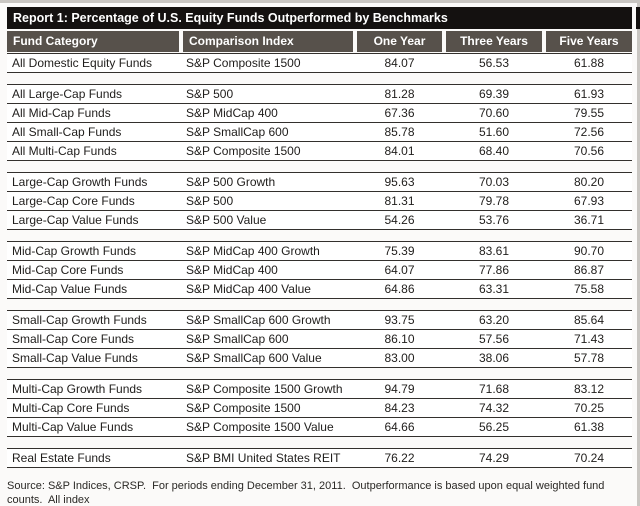 The width and height of the screenshot is (640, 506). Describe the element at coordinates (494, 458) in the screenshot. I see `value-cell: 74.29` at that location.